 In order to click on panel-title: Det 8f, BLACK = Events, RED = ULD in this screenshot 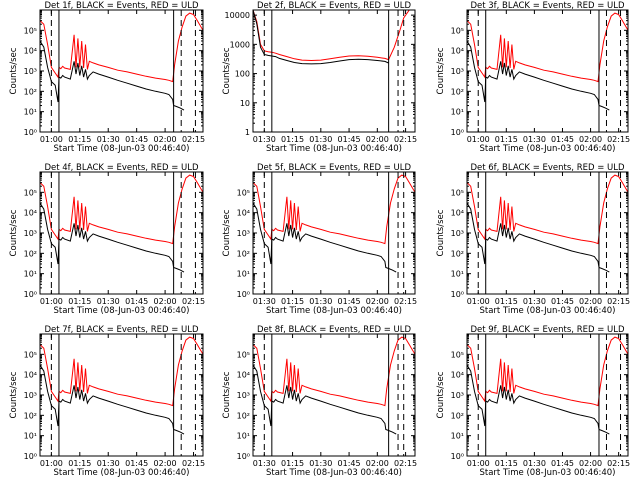, I will do `click(334, 330)`.